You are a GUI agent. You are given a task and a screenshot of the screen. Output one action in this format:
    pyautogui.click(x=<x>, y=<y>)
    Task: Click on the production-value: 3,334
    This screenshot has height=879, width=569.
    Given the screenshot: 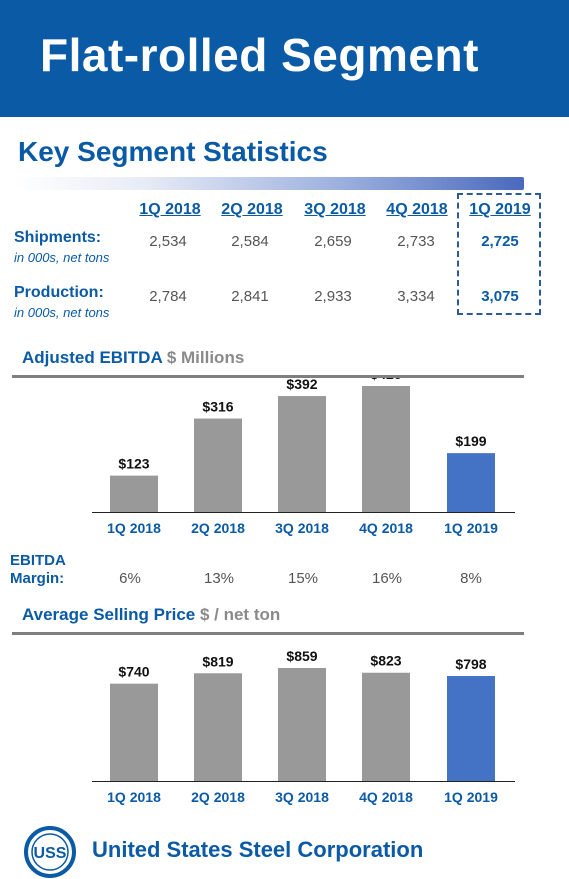 What is the action you would take?
    pyautogui.click(x=416, y=296)
    